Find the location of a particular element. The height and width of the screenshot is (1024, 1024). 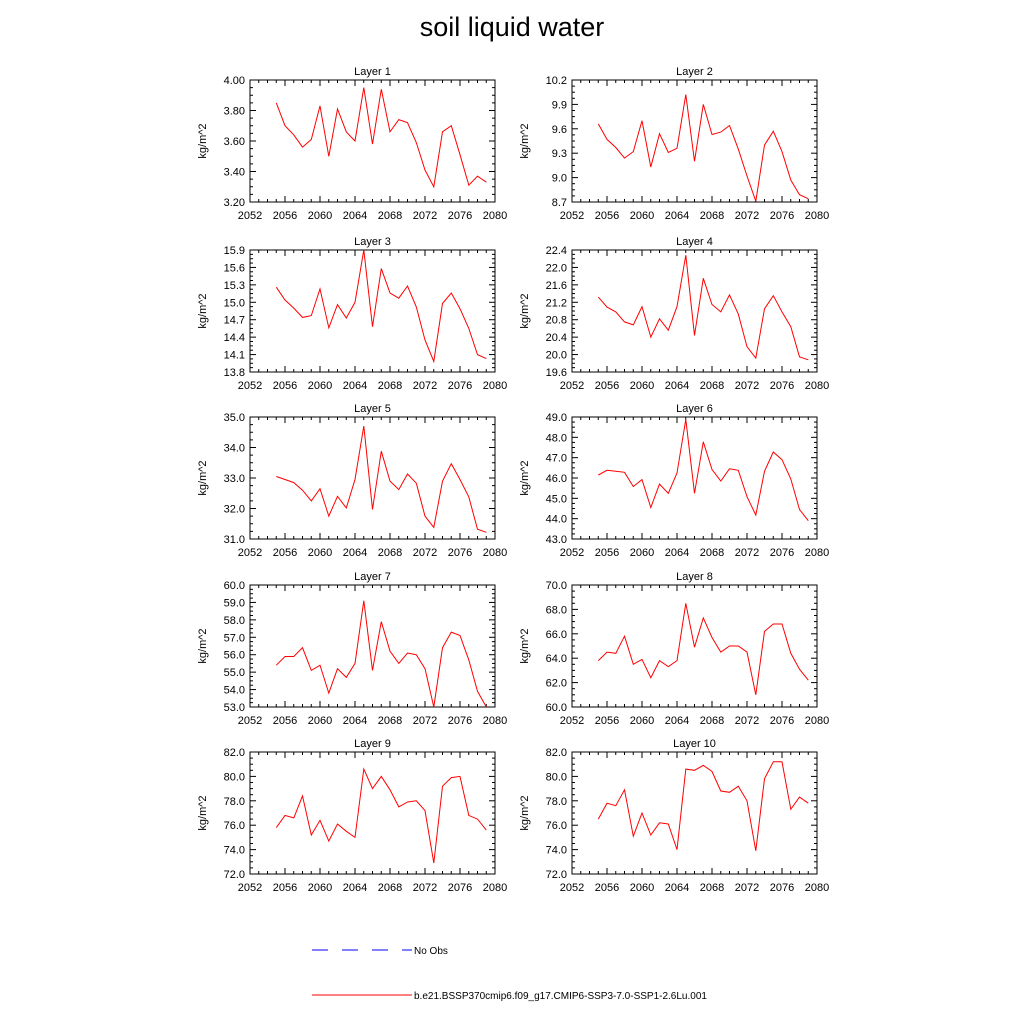

y-tick-label: 46.0 is located at coordinates (556, 479).